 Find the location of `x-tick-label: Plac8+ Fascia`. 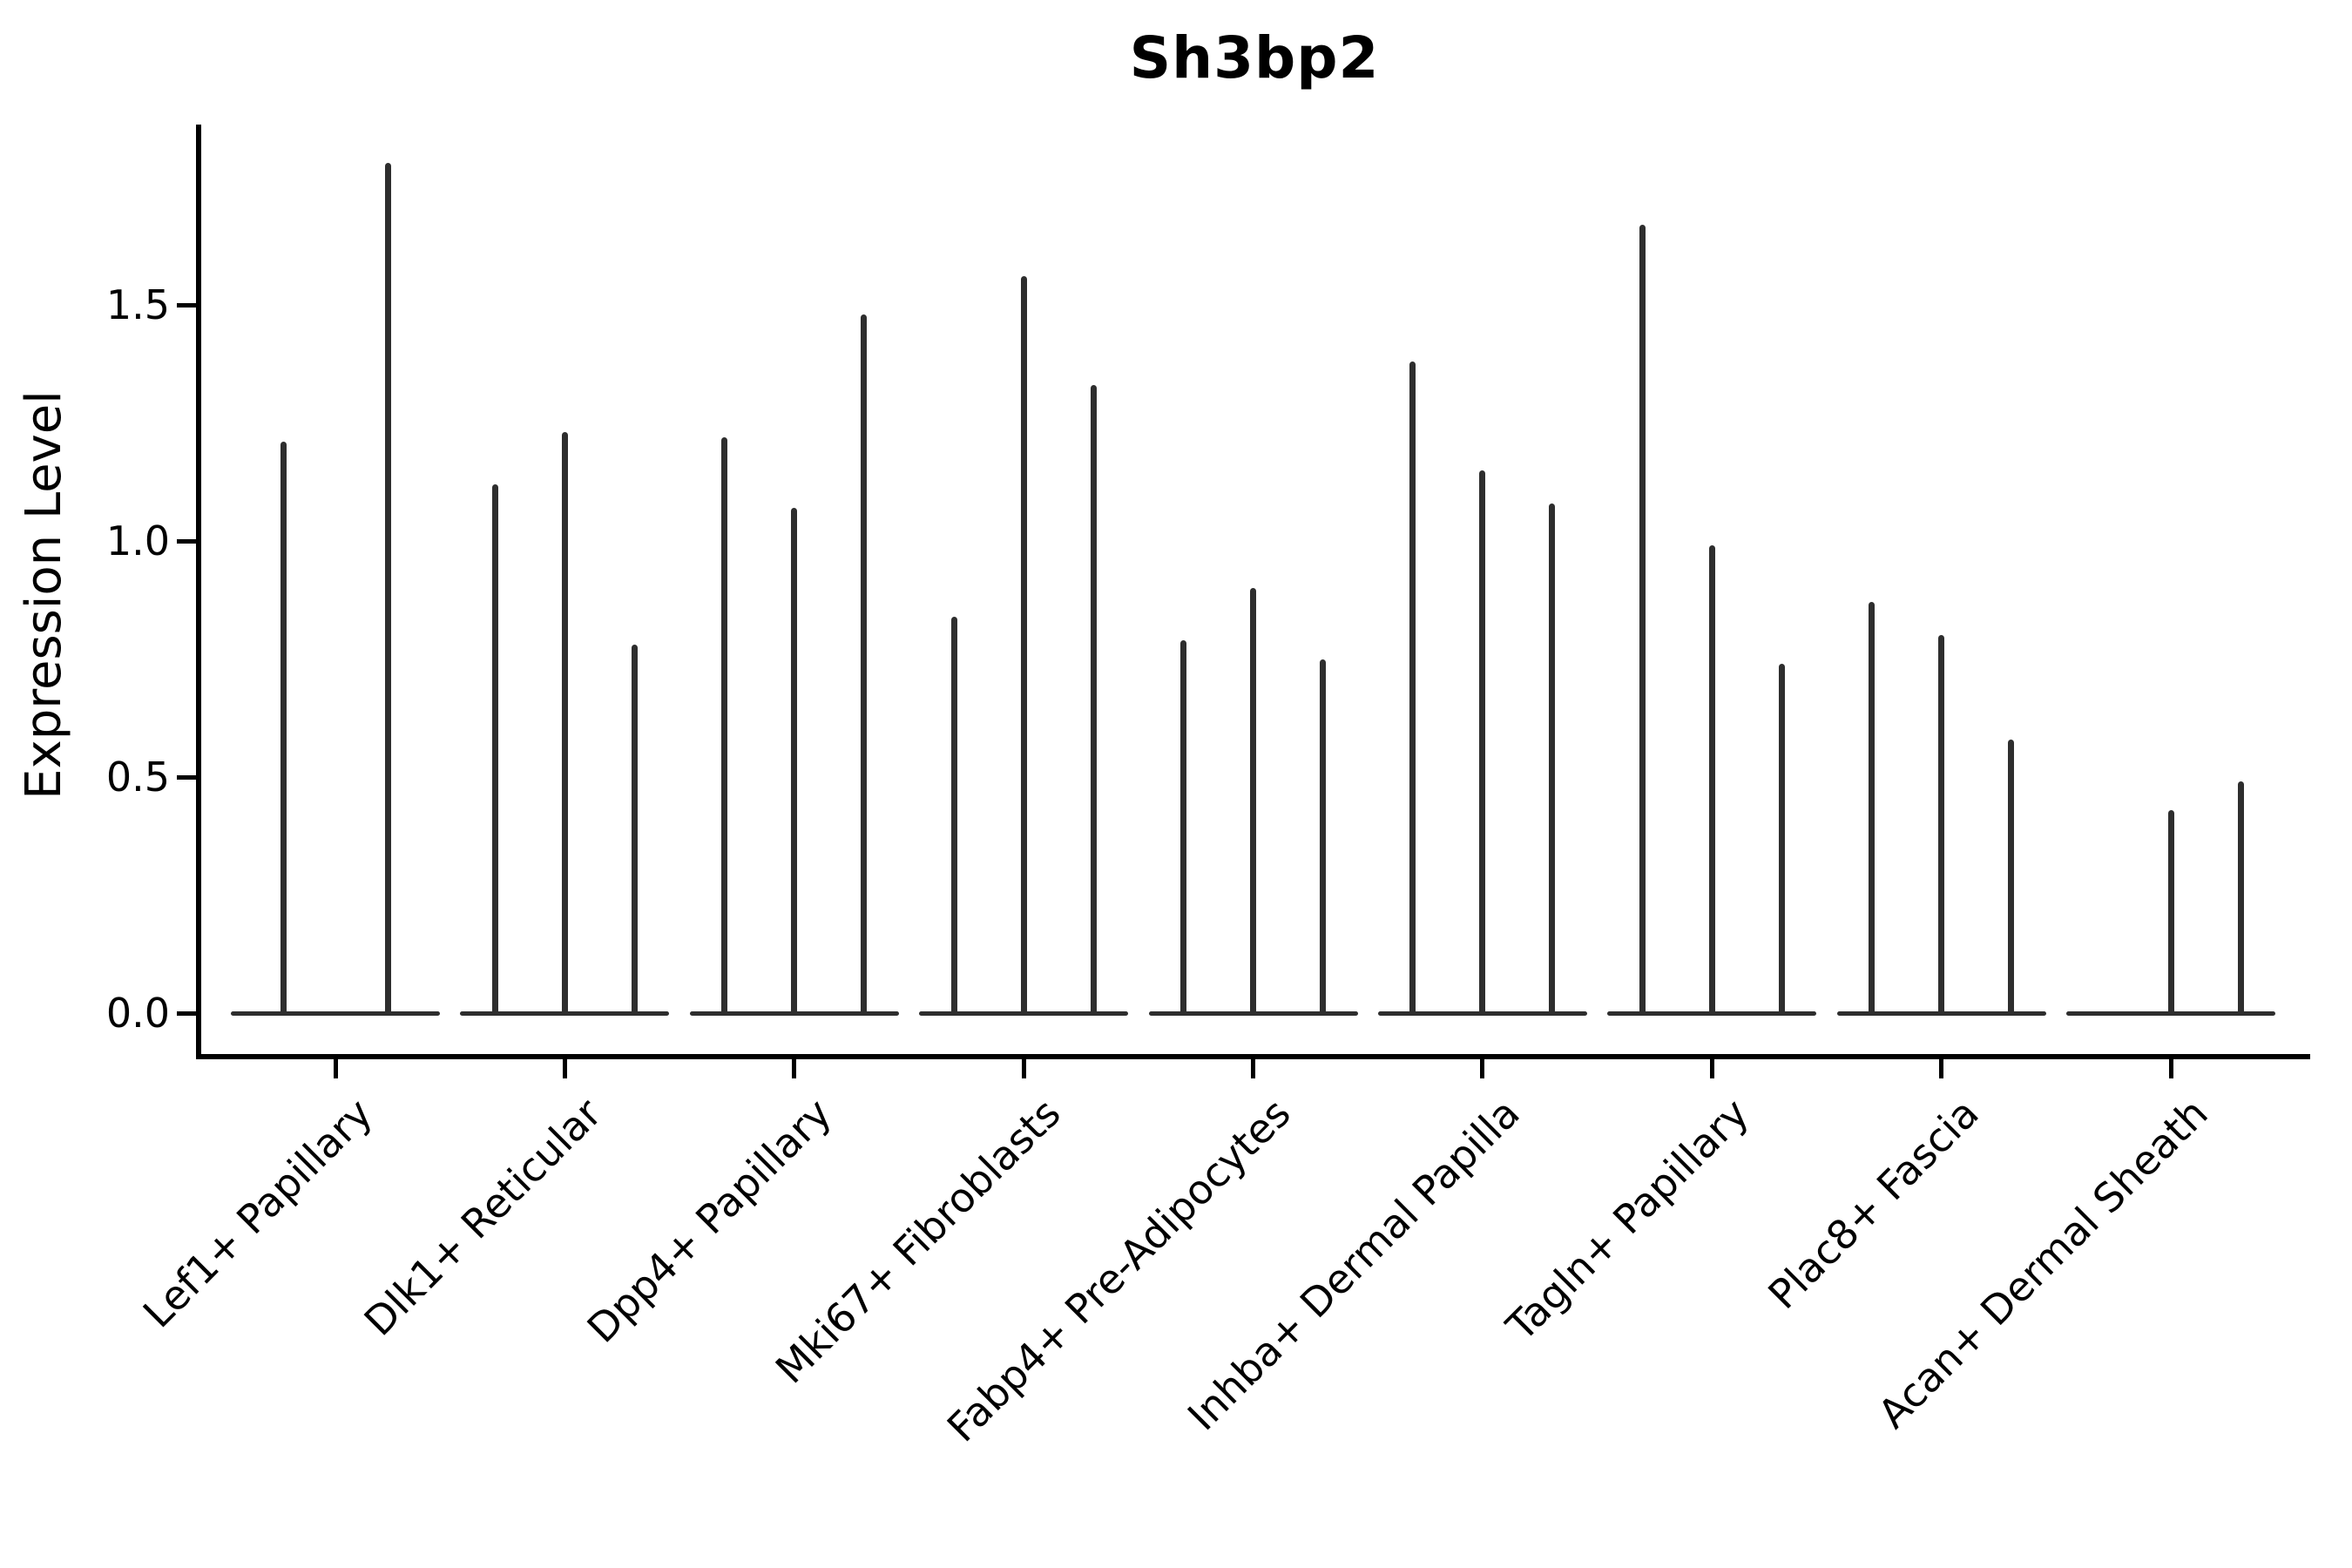

x-tick-label: Plac8+ Fascia is located at coordinates (1873, 1203).